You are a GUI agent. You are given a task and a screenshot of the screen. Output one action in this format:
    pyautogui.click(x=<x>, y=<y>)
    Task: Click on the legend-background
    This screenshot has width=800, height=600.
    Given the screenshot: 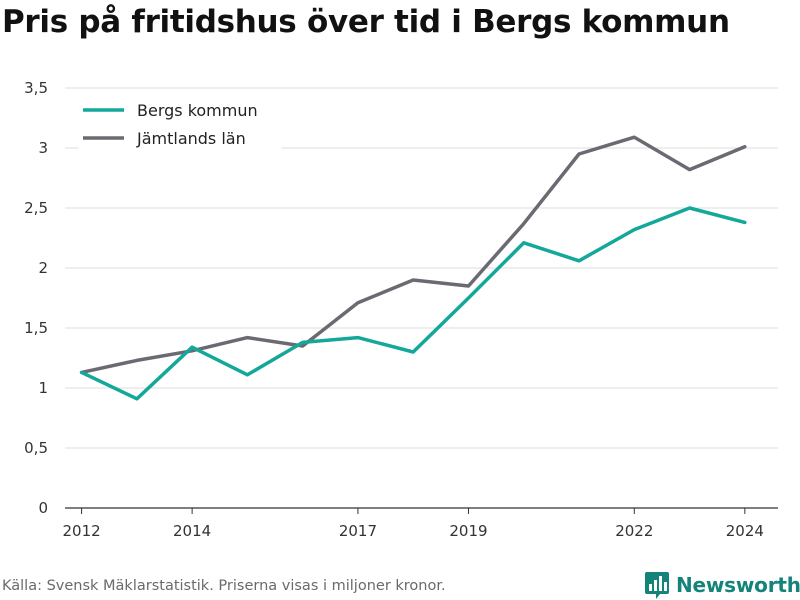 What is the action you would take?
    pyautogui.click(x=180, y=123)
    